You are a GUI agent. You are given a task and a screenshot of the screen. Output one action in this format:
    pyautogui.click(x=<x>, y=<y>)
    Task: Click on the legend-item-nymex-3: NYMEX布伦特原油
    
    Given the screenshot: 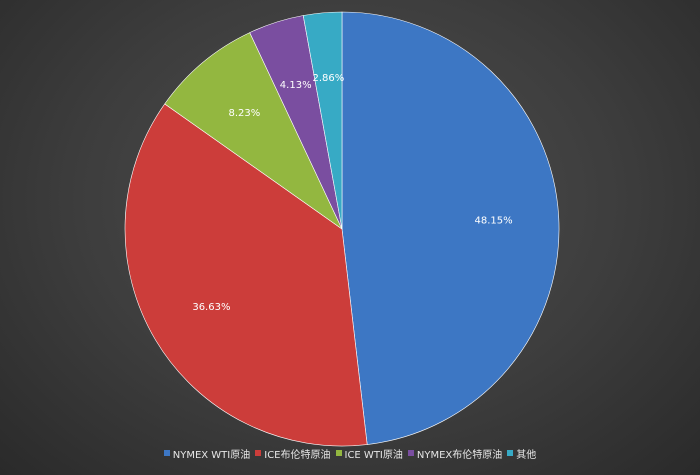 What is the action you would take?
    pyautogui.click(x=455, y=453)
    